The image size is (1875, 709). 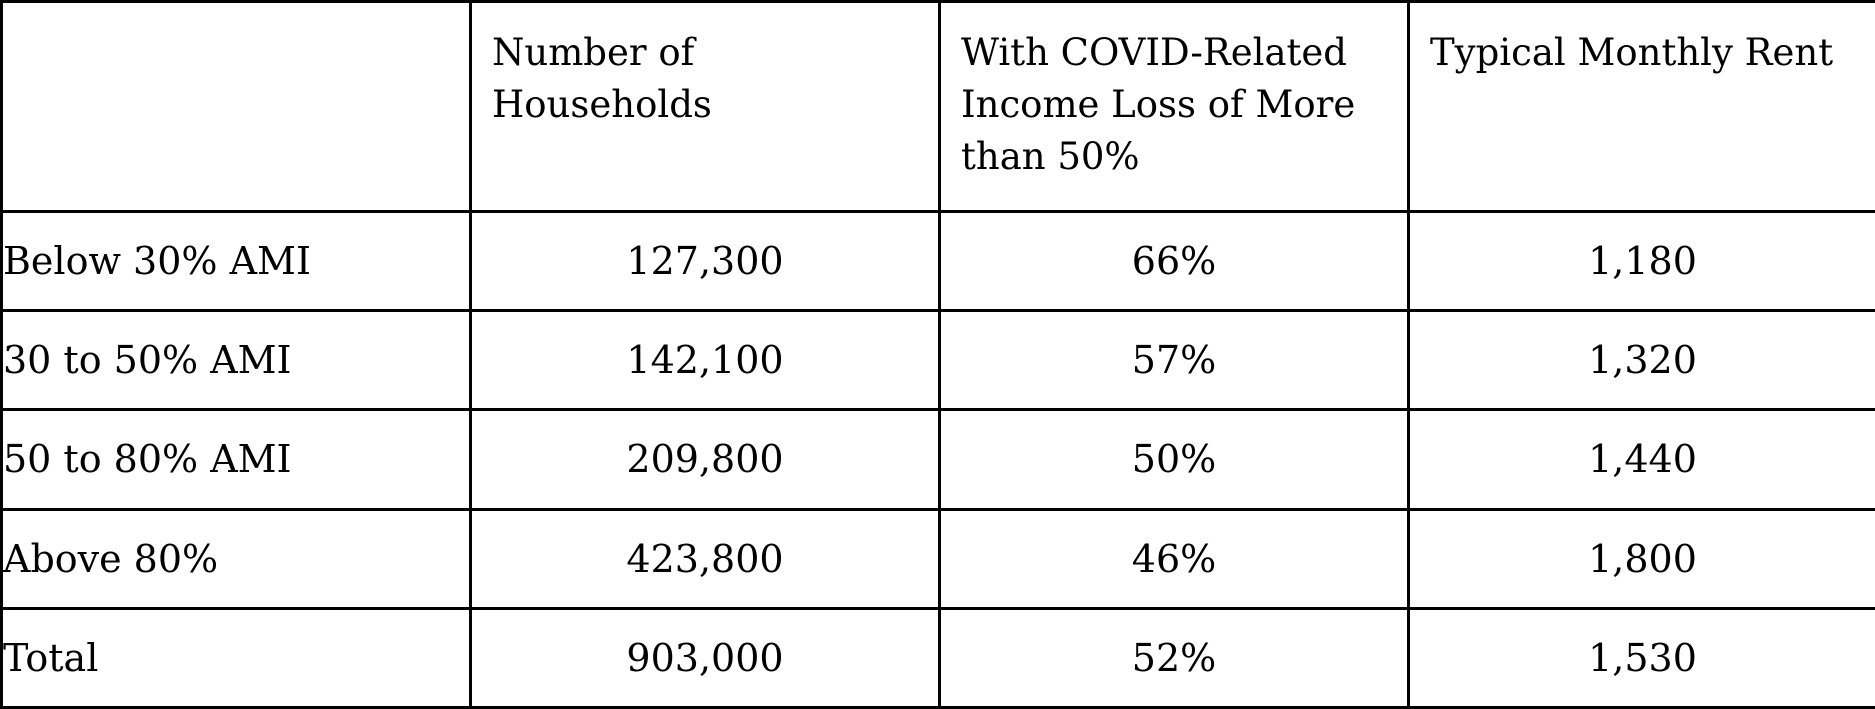 I want to click on table-row: 50 to 80% AMI 209,800 50% 1,440, so click(x=937, y=459).